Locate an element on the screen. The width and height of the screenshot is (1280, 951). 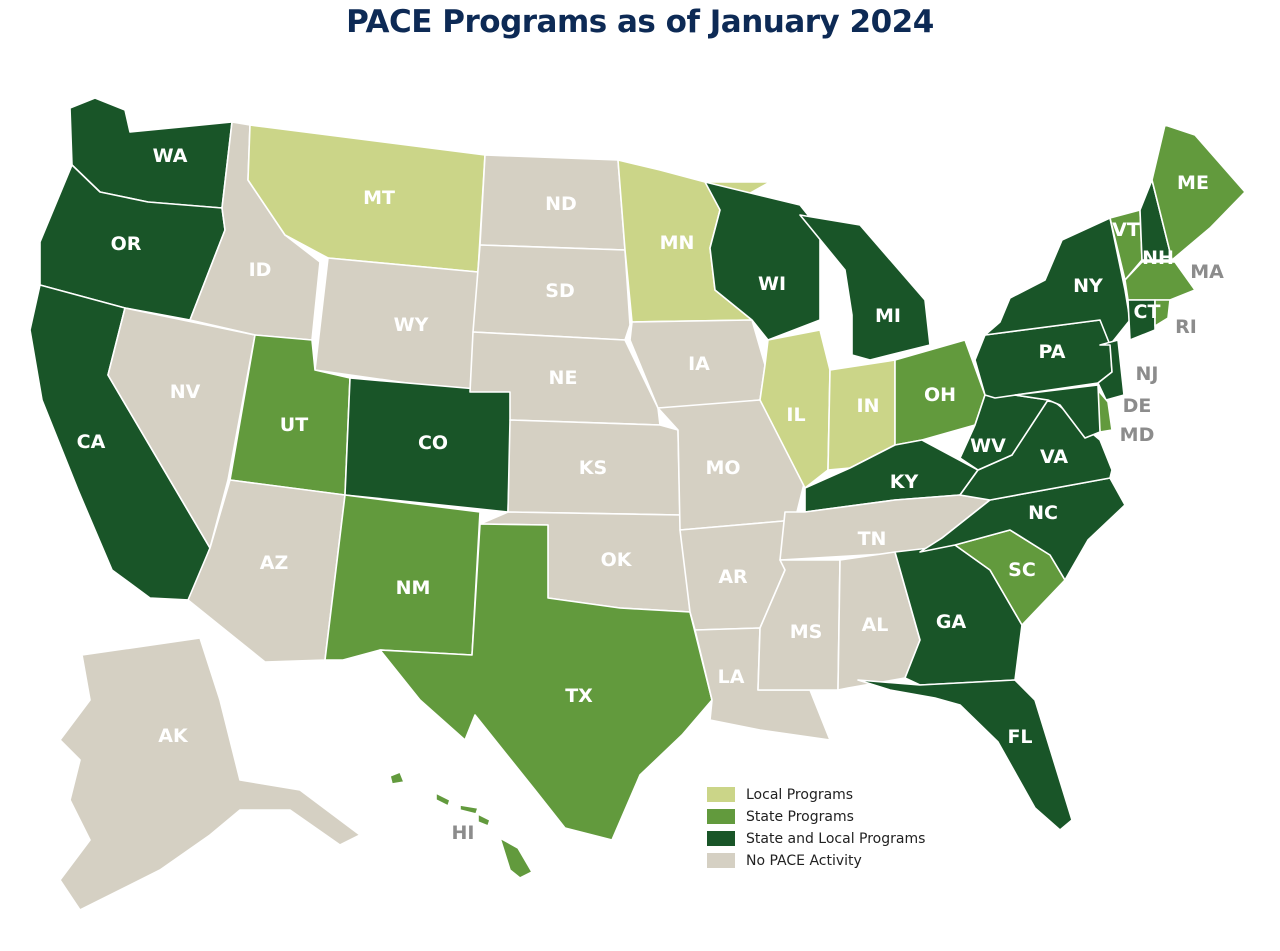
legend-label-local: Local Programs is located at coordinates (799, 795).